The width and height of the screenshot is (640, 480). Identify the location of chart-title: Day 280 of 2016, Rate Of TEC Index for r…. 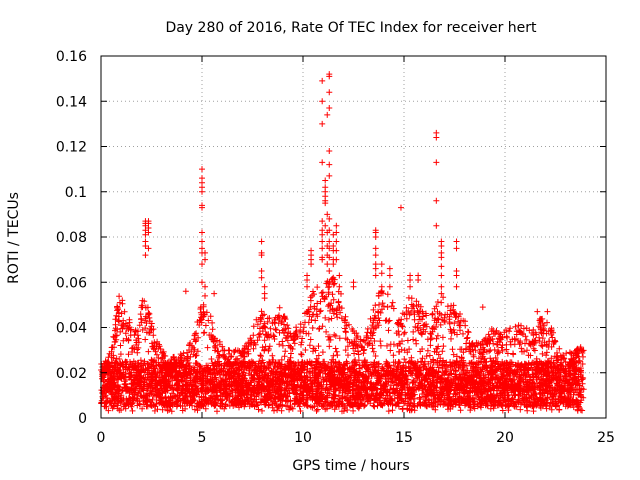
(351, 28).